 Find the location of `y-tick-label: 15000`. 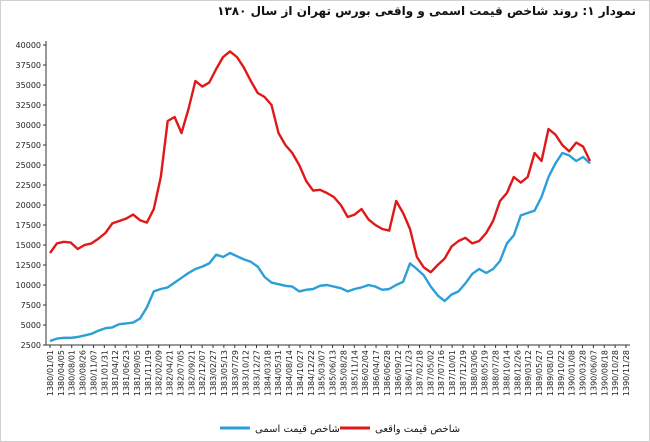

y-tick-label: 15000 is located at coordinates (28, 245).